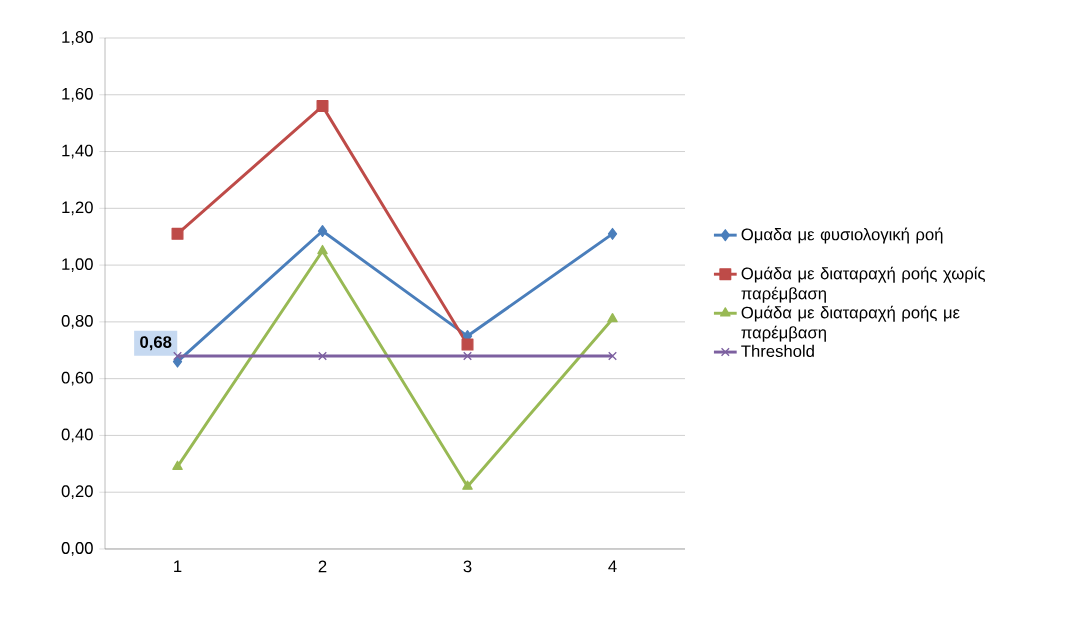 The height and width of the screenshot is (620, 1070). Describe the element at coordinates (612, 566) in the screenshot. I see `x-tick-label: 4` at that location.